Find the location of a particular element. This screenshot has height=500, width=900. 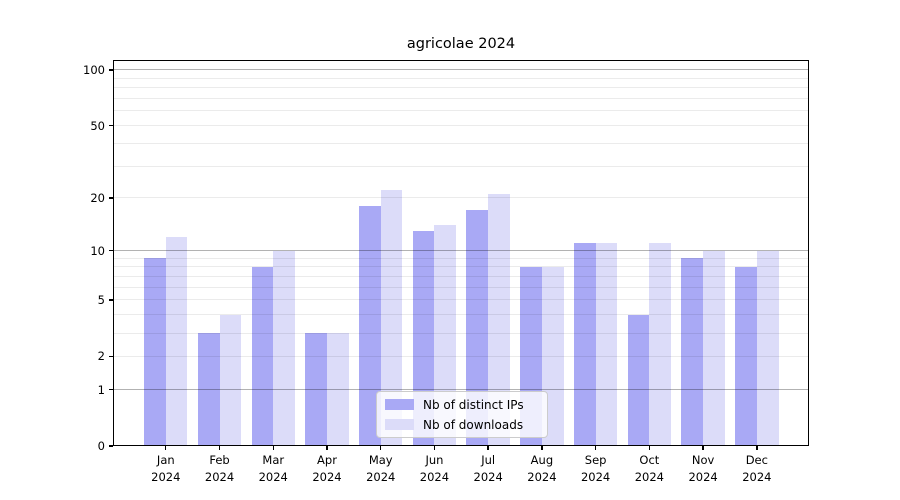

x-tick-label: Sep 2024 is located at coordinates (595, 468).